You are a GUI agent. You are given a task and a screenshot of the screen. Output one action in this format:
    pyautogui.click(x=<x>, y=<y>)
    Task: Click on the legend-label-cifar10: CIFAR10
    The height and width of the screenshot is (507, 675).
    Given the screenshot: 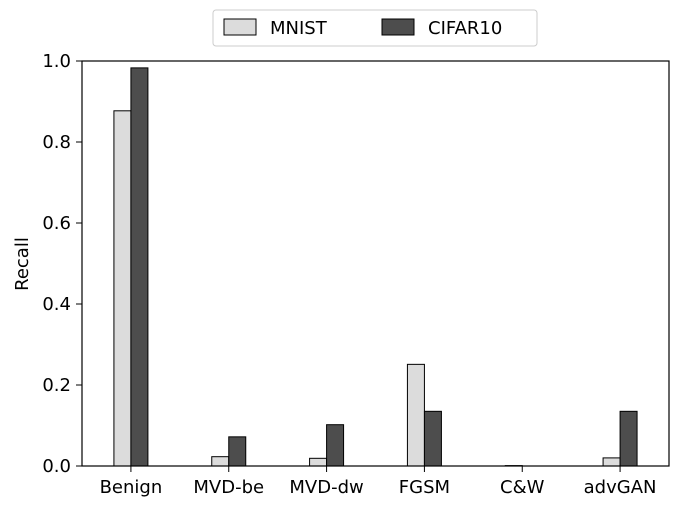 What is the action you would take?
    pyautogui.click(x=465, y=28)
    